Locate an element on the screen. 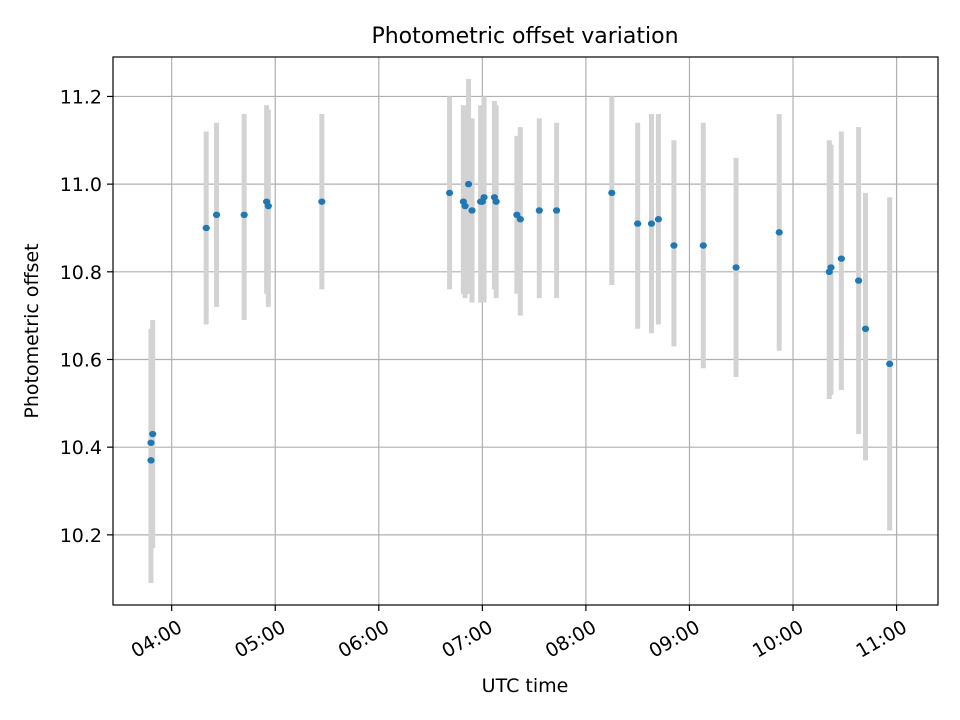 This screenshot has width=960, height=720. y-tick-label: 10.6 is located at coordinates (81, 360).